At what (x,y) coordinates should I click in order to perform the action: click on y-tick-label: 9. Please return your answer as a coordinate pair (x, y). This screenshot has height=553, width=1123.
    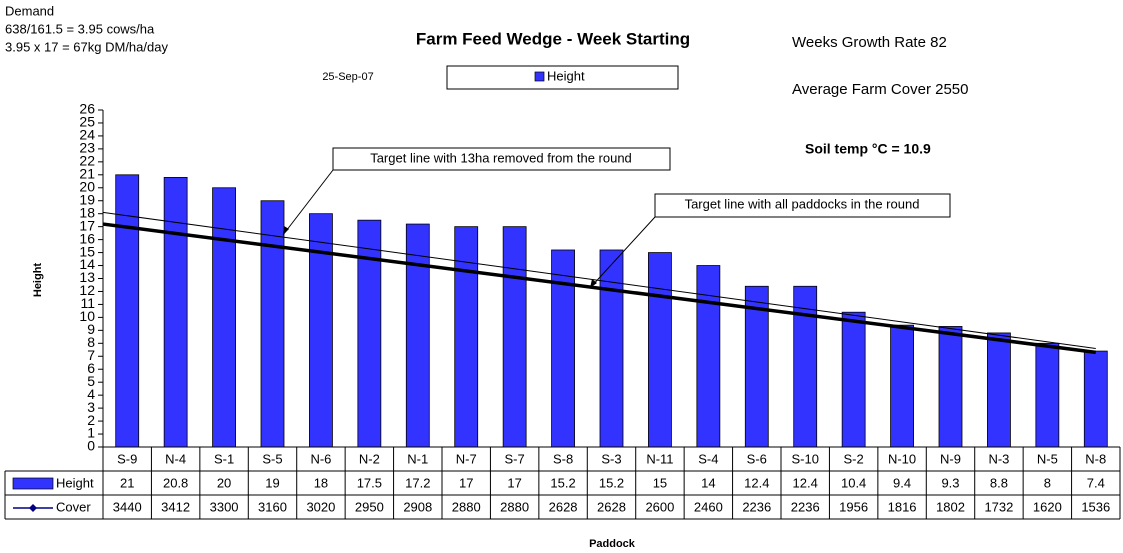
    Looking at the image, I should click on (91, 329).